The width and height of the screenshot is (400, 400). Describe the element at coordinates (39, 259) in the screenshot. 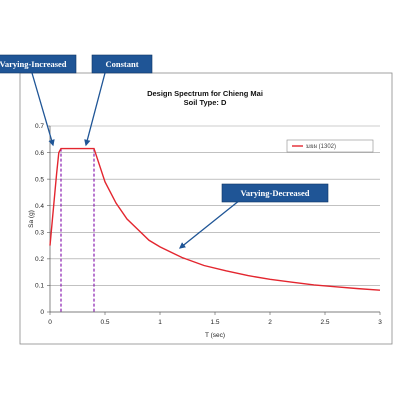

I see `y-tick-label: 0.2` at that location.